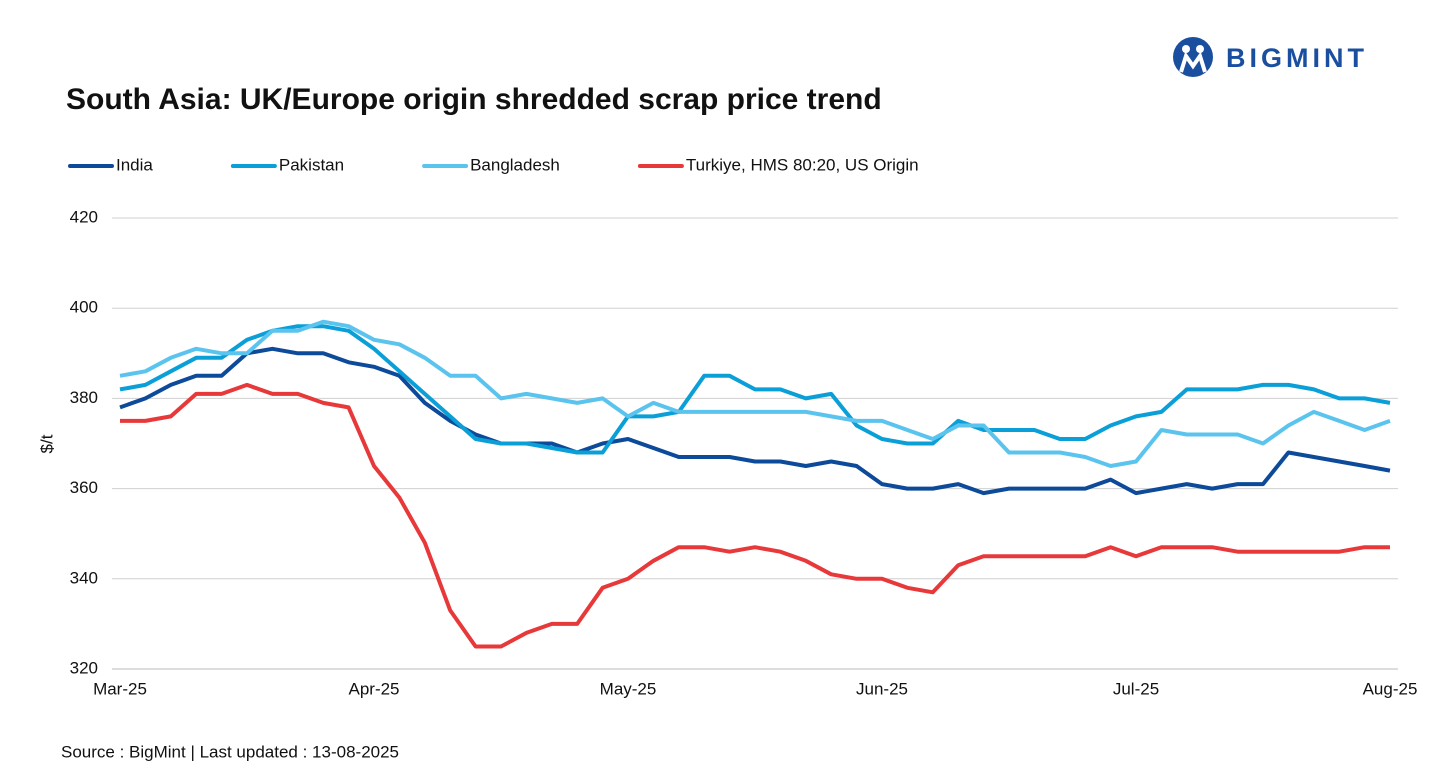 The image size is (1434, 778). What do you see at coordinates (628, 688) in the screenshot?
I see `x-tick-label: May-25` at bounding box center [628, 688].